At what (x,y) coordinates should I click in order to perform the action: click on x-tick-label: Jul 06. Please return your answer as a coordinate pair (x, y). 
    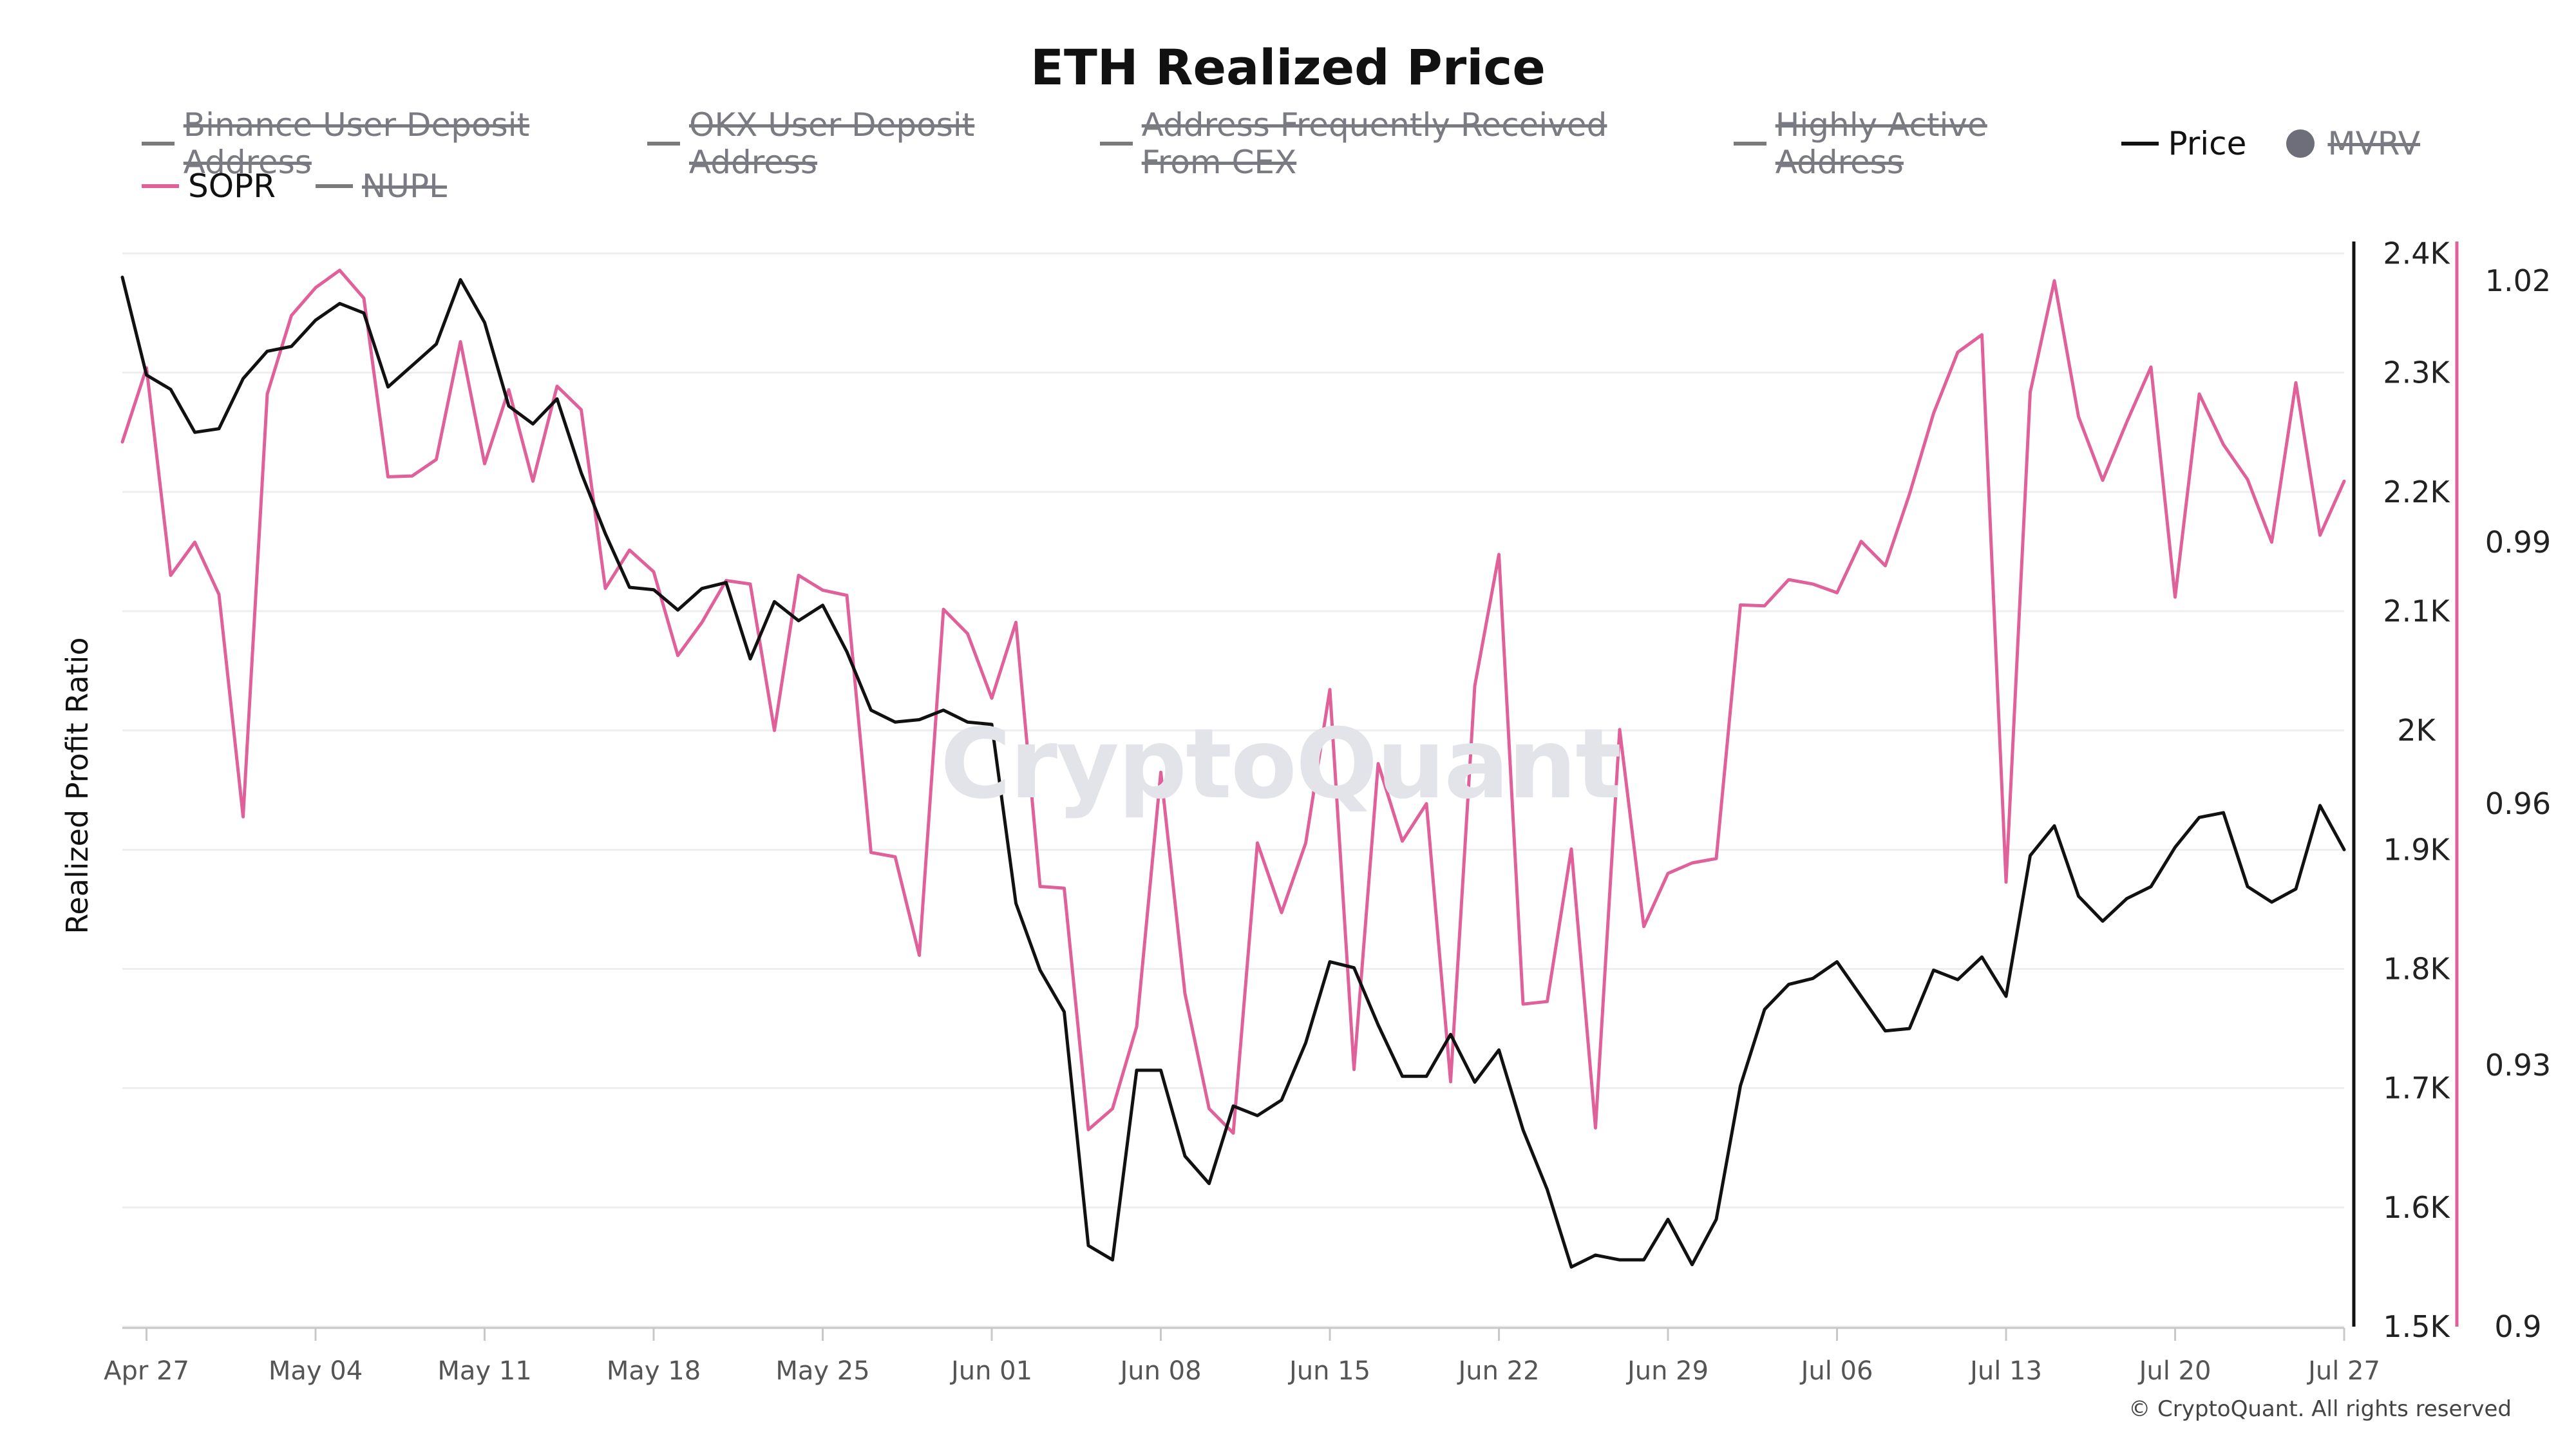
    Looking at the image, I should click on (1836, 1371).